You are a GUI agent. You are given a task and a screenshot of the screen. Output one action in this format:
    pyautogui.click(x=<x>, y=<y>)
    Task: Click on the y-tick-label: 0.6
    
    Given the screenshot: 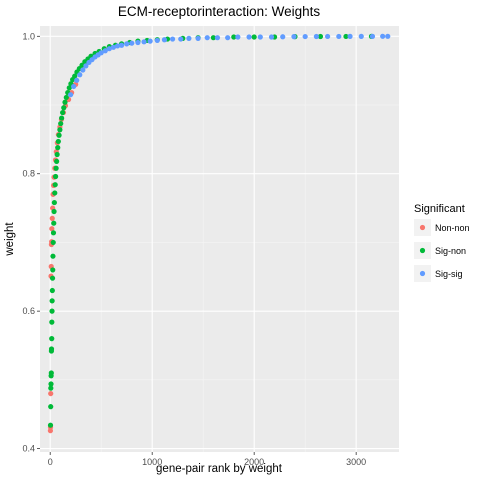 What is the action you would take?
    pyautogui.click(x=28, y=311)
    